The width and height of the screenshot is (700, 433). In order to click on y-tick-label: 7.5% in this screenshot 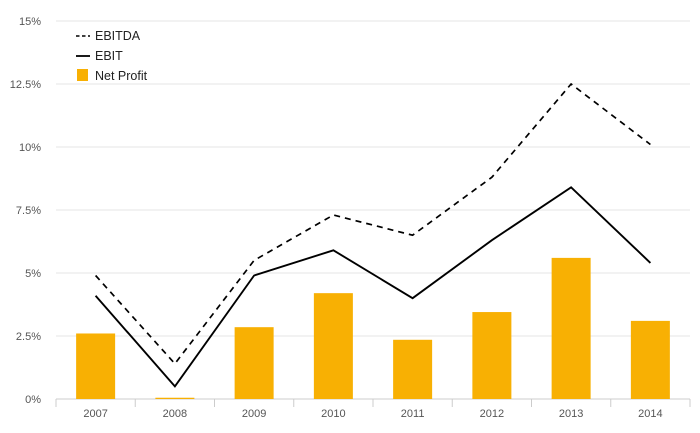, I will do `click(28, 211)`.